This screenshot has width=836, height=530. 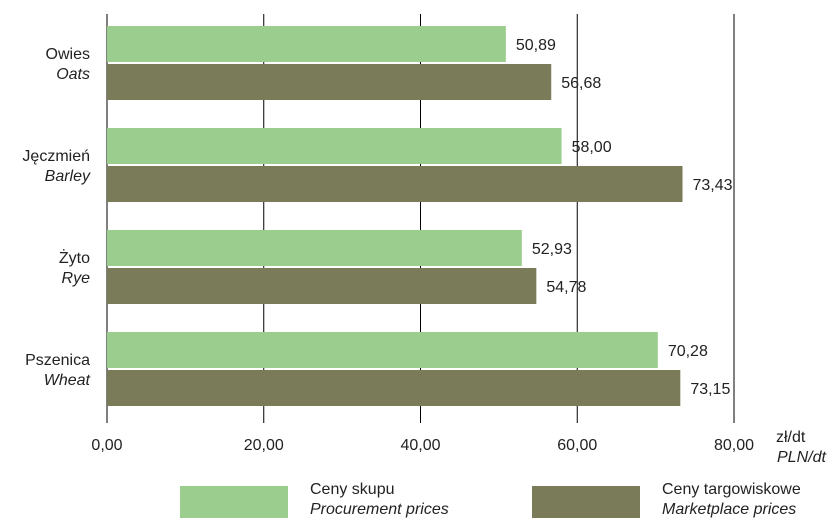 What do you see at coordinates (586, 502) in the screenshot?
I see `legend-swatch-marketplace` at bounding box center [586, 502].